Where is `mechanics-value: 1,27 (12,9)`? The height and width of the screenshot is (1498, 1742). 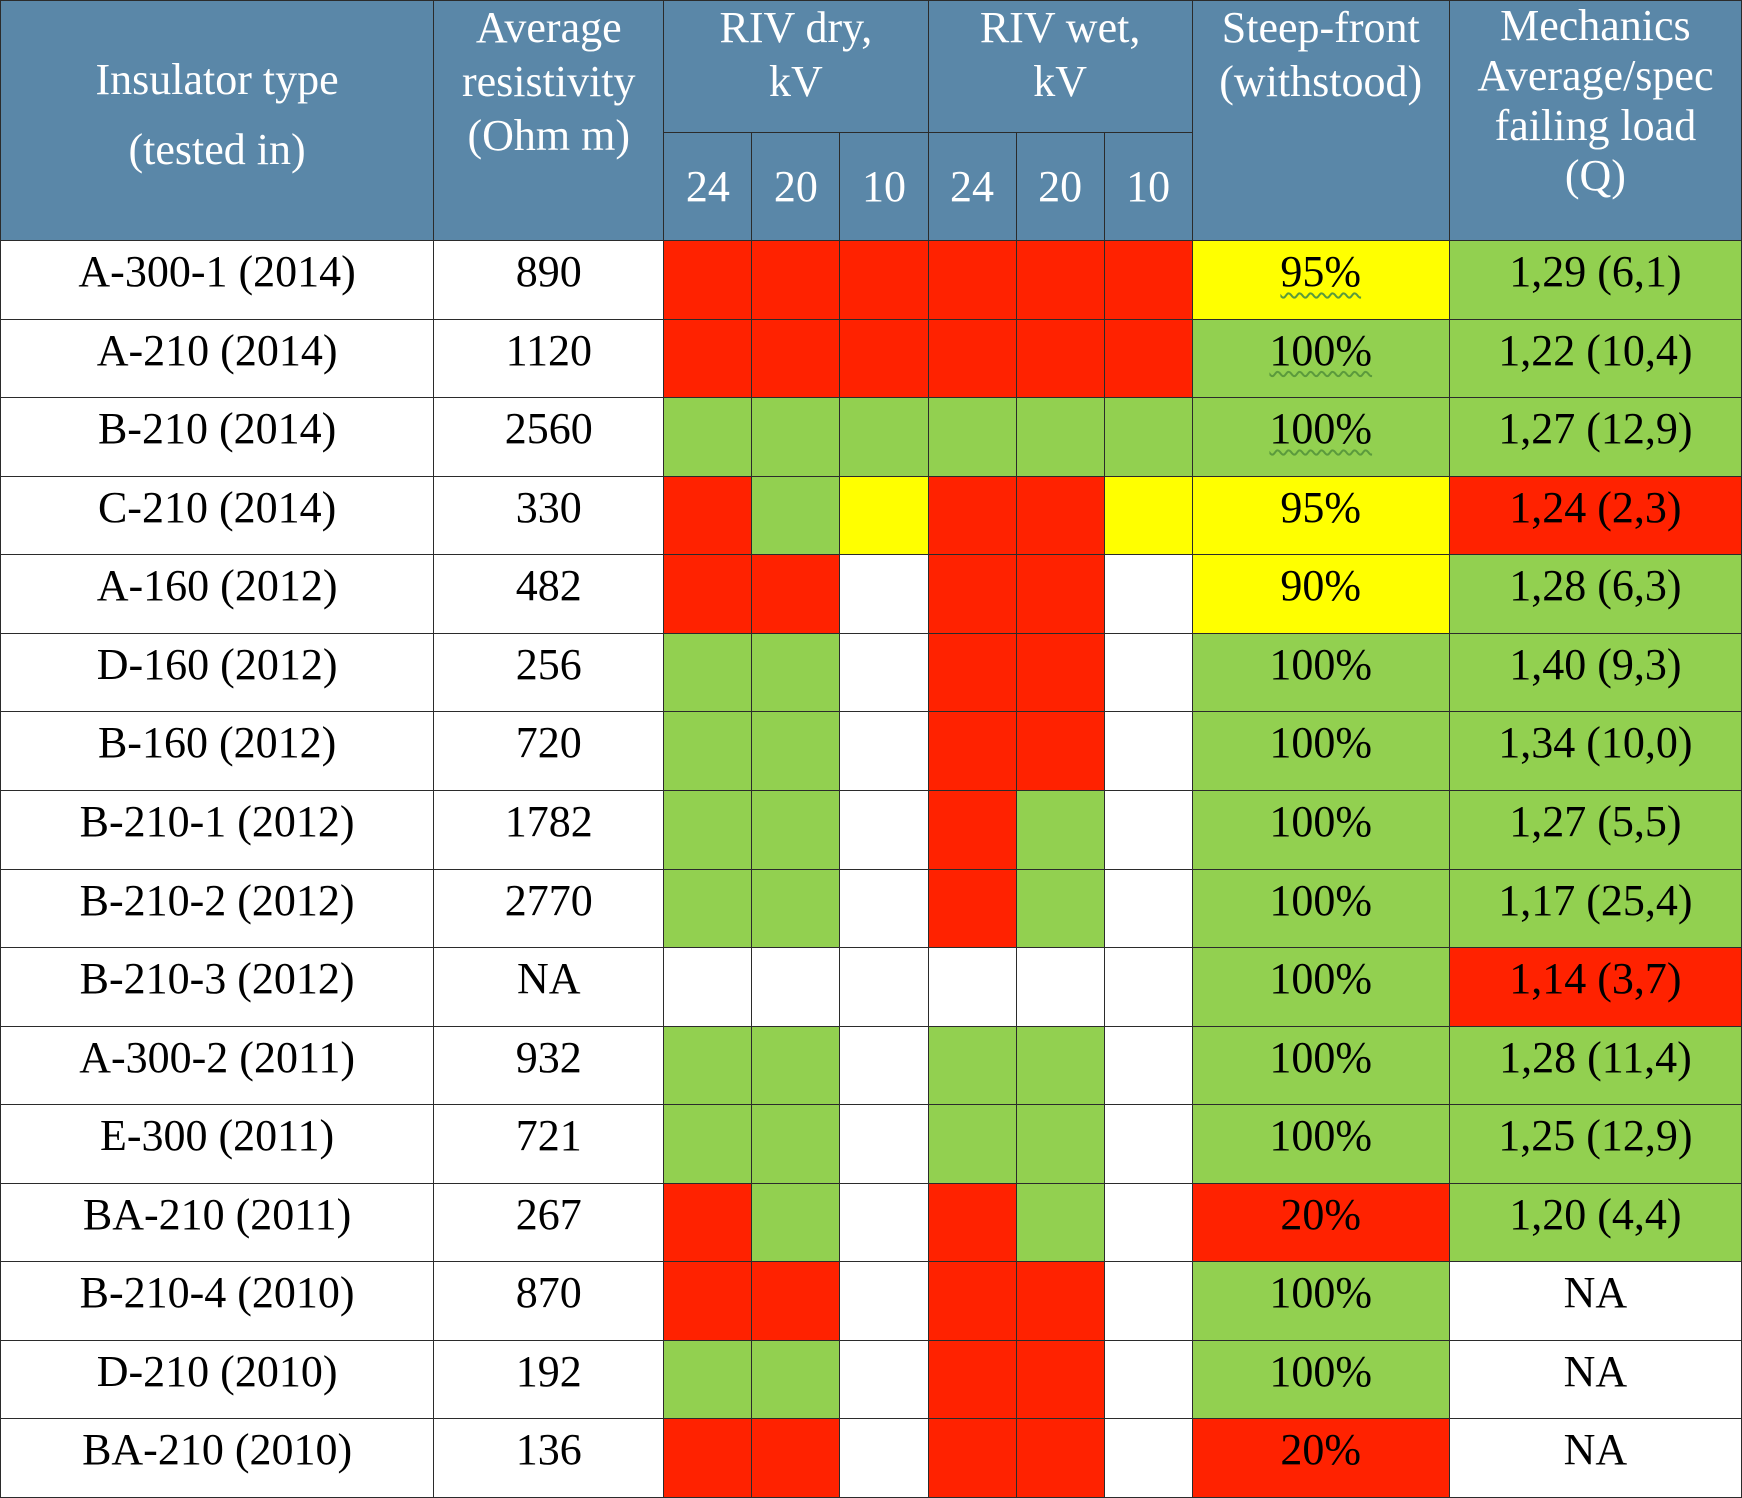 mechanics-value: 1,27 (12,9) is located at coordinates (1595, 429).